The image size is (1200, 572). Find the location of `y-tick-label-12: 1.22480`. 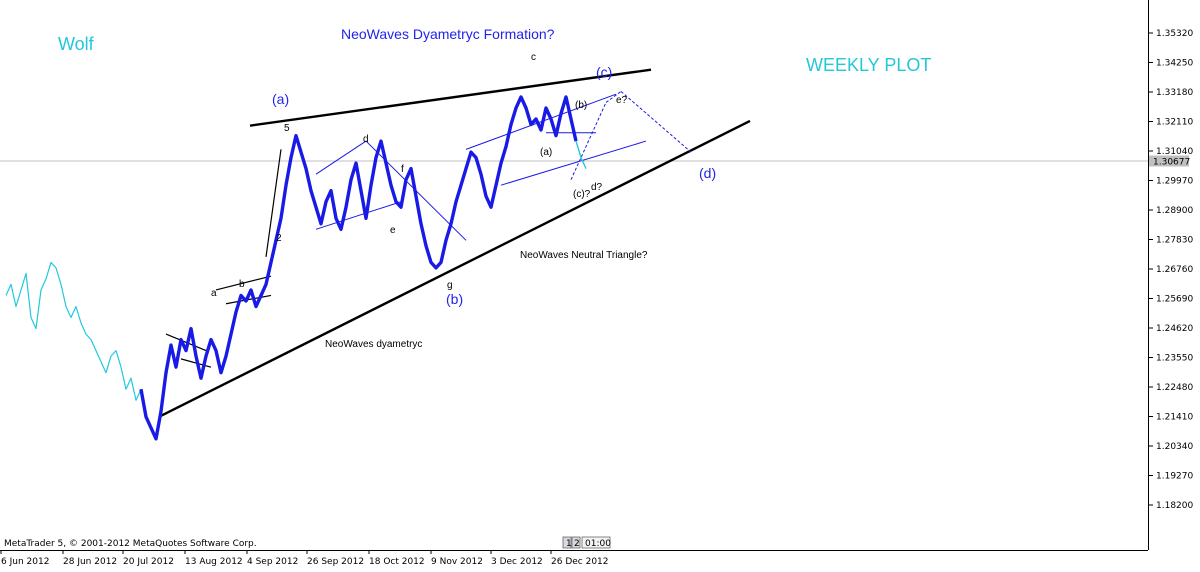

y-tick-label-12: 1.22480 is located at coordinates (1174, 388).